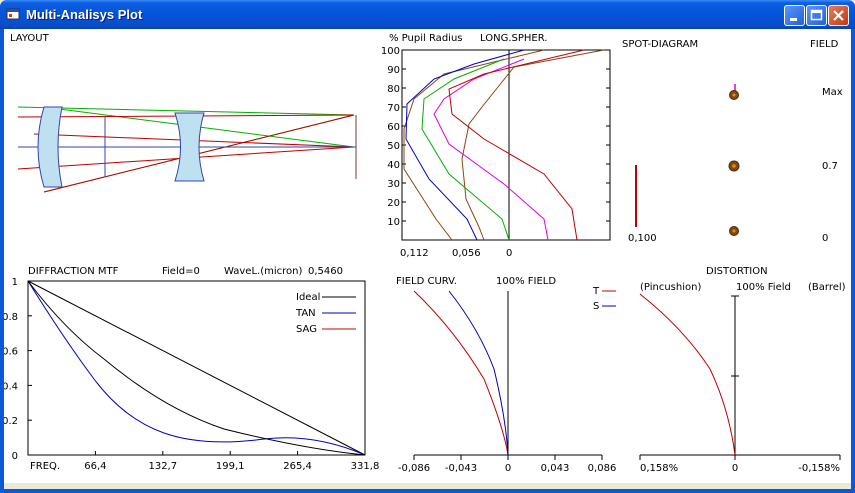 The height and width of the screenshot is (493, 855). I want to click on window-title: Multi-Analisys Plot, so click(84, 14).